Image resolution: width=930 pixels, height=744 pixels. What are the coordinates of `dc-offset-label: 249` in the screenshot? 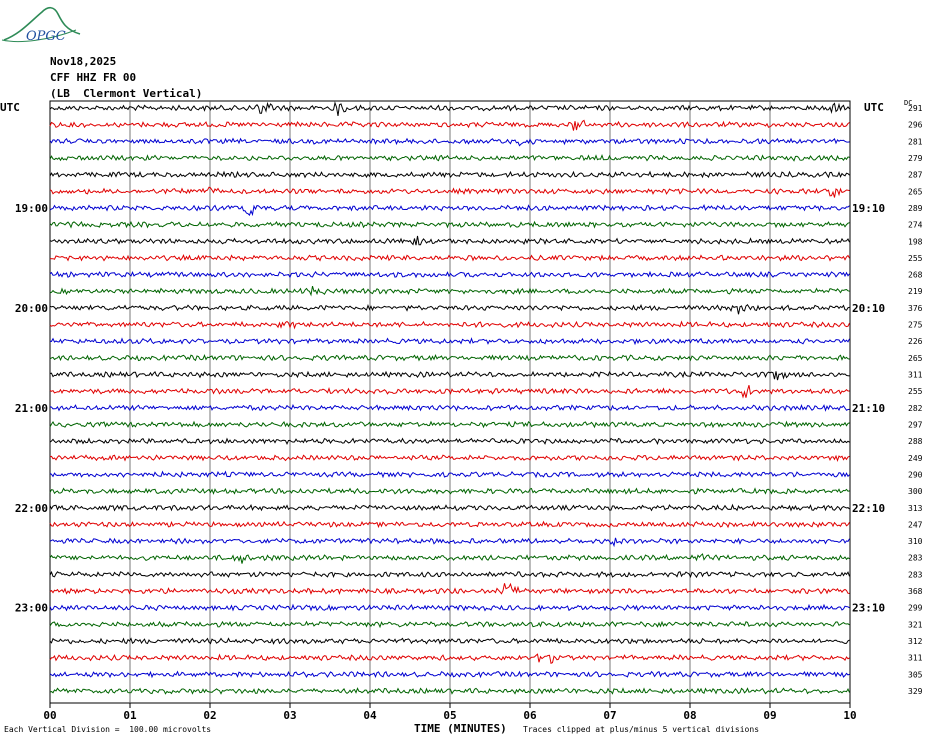 It's located at (915, 458).